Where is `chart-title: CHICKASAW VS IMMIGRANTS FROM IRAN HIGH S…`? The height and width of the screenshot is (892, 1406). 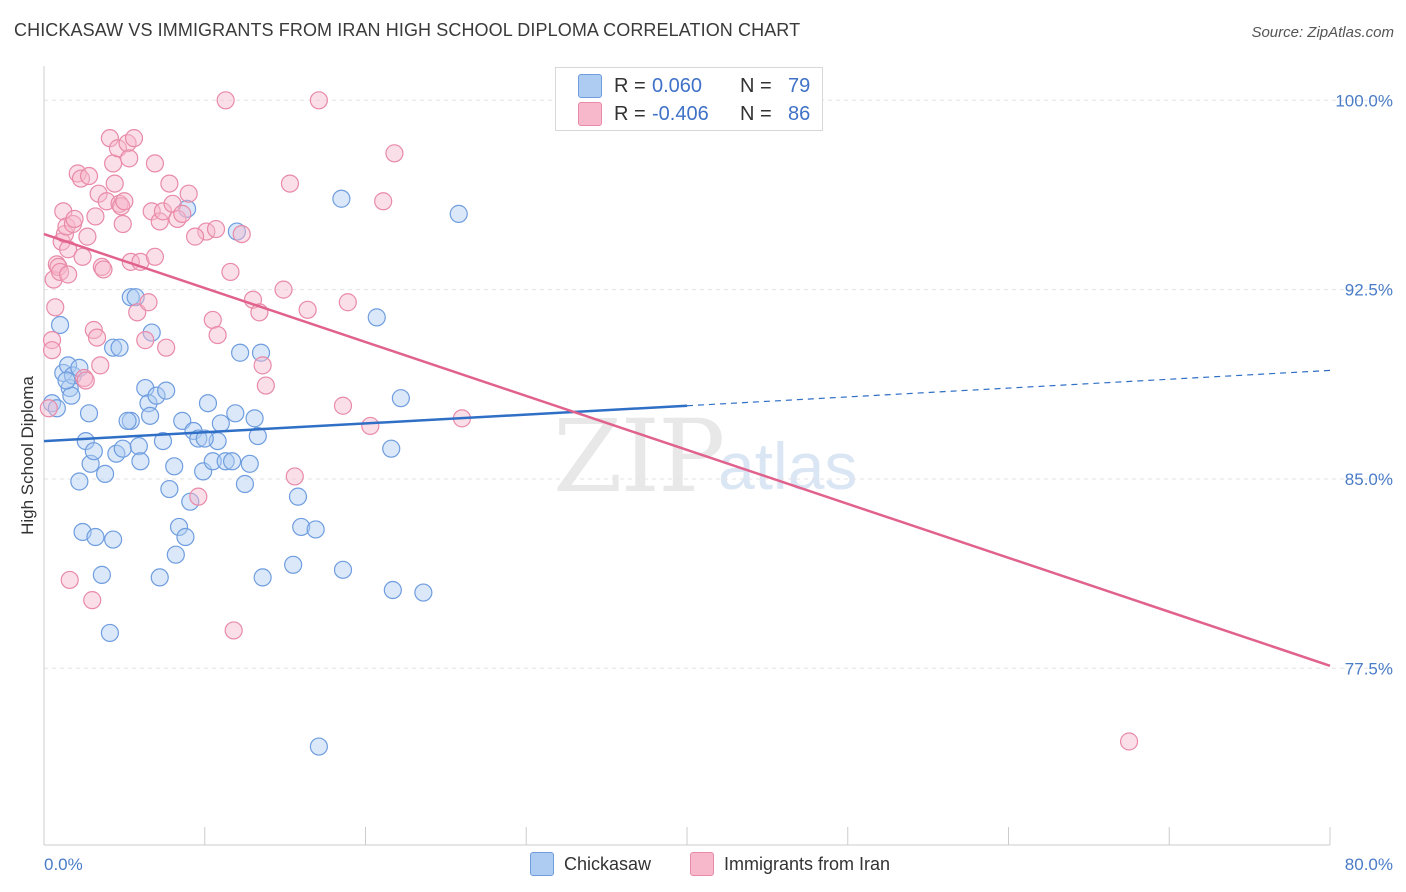 chart-title: CHICKASAW VS IMMIGRANTS FROM IRAN HIGH S… is located at coordinates (407, 30).